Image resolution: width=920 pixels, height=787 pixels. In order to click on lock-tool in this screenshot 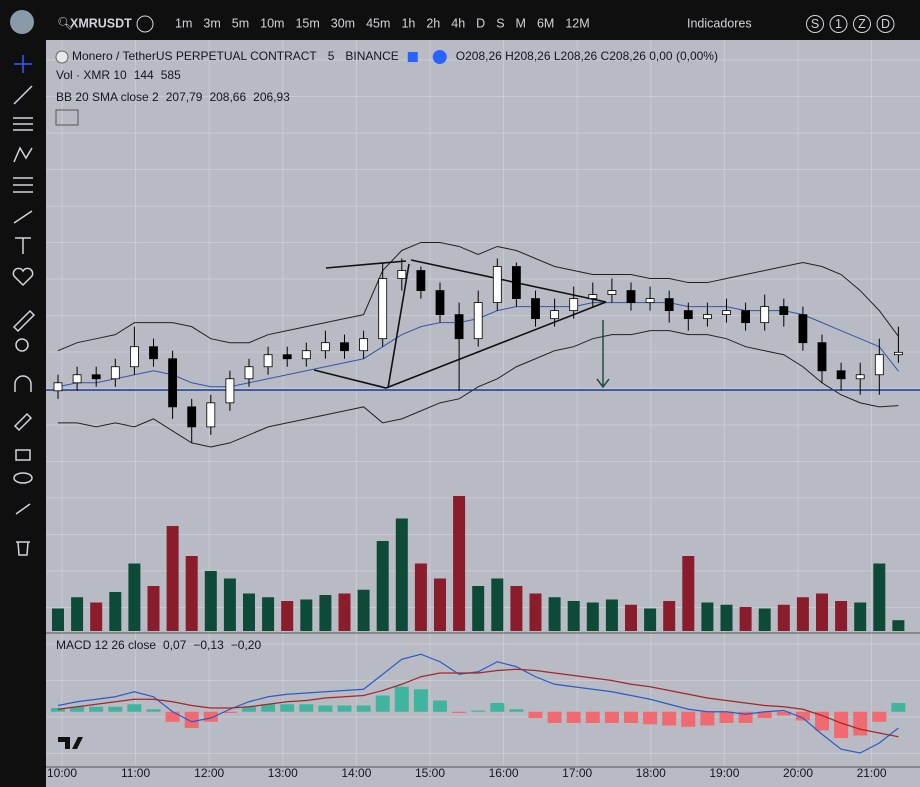, I will do `click(23, 455)`.